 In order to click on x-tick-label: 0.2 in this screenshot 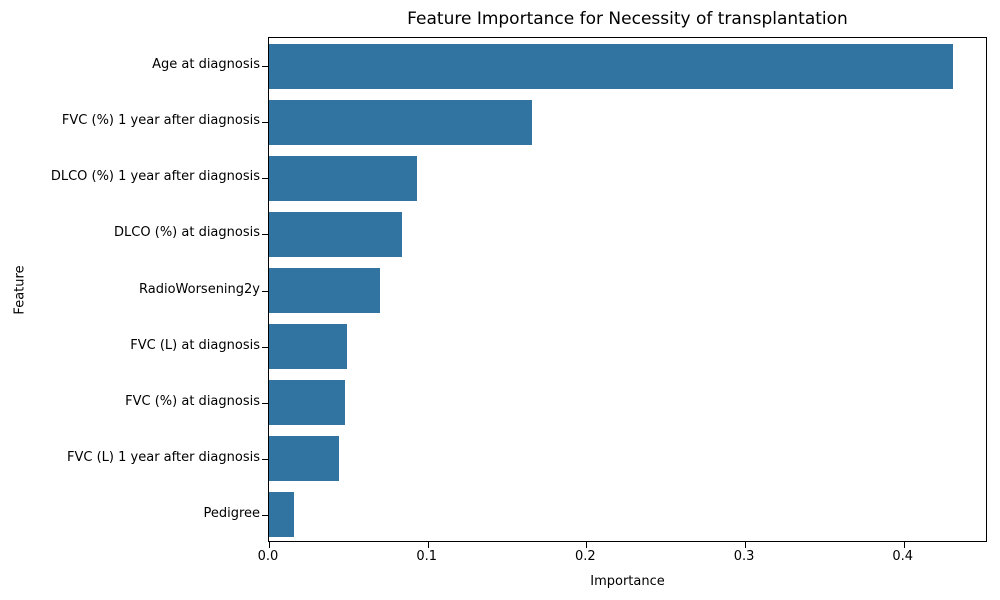, I will do `click(585, 556)`.